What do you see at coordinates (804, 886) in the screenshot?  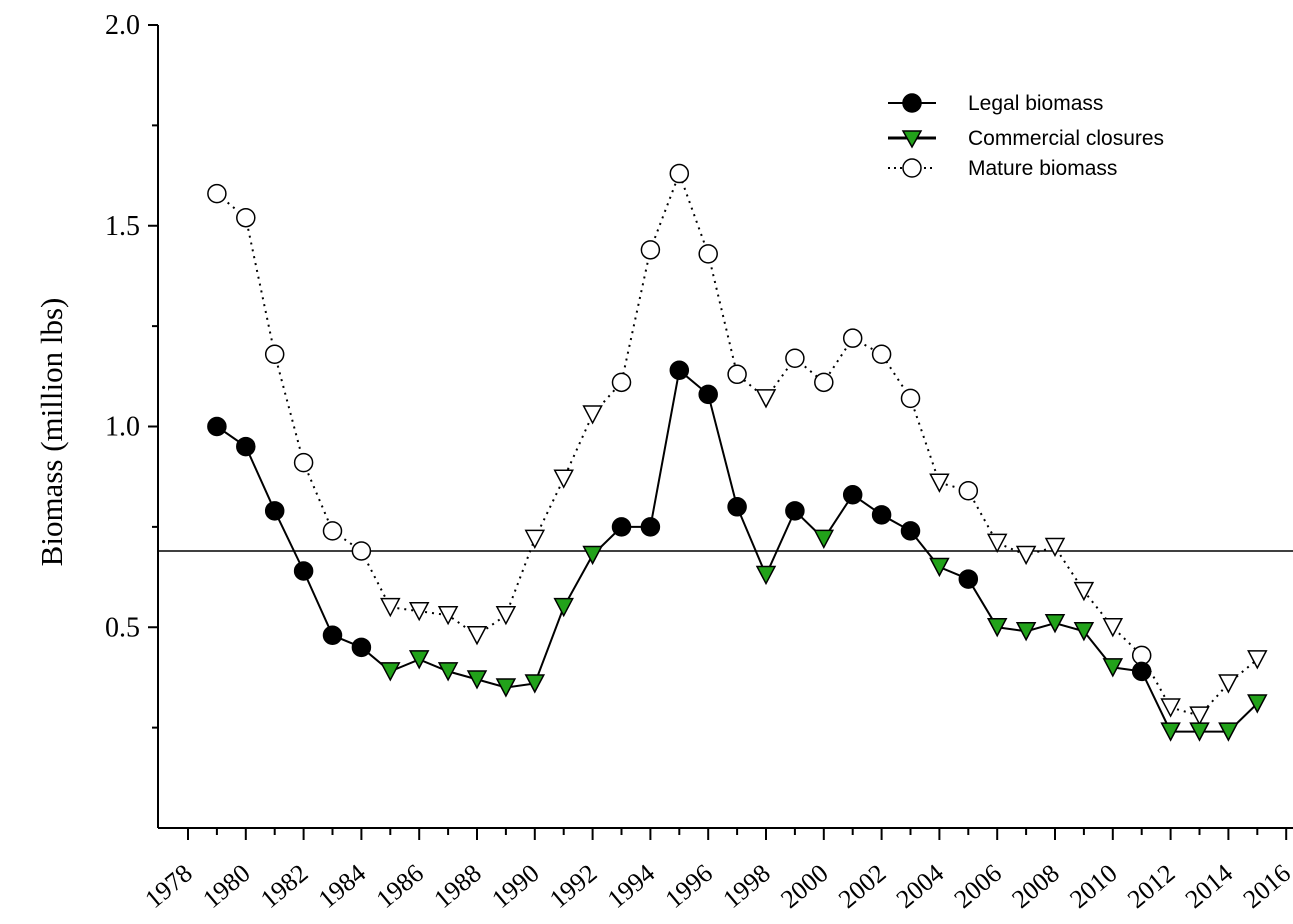 I see `x-tick-label: 2000` at bounding box center [804, 886].